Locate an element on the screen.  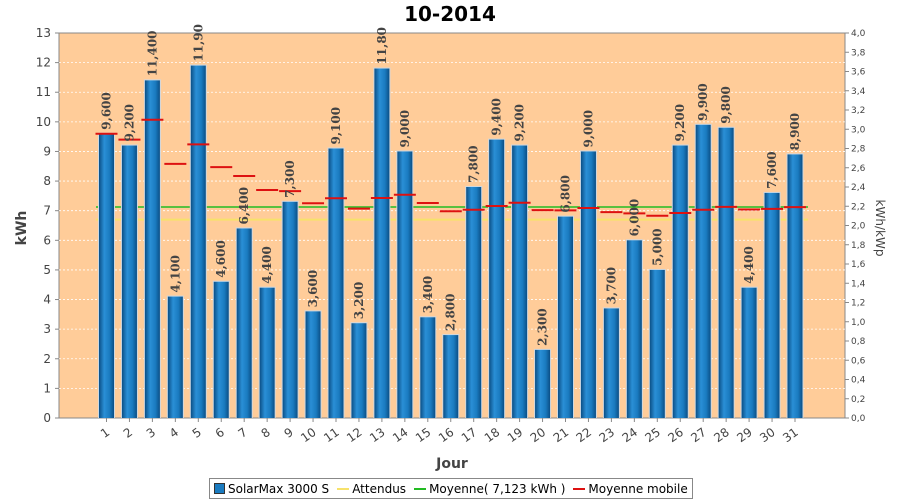
data-label: 3,400 is located at coordinates (428, 295).